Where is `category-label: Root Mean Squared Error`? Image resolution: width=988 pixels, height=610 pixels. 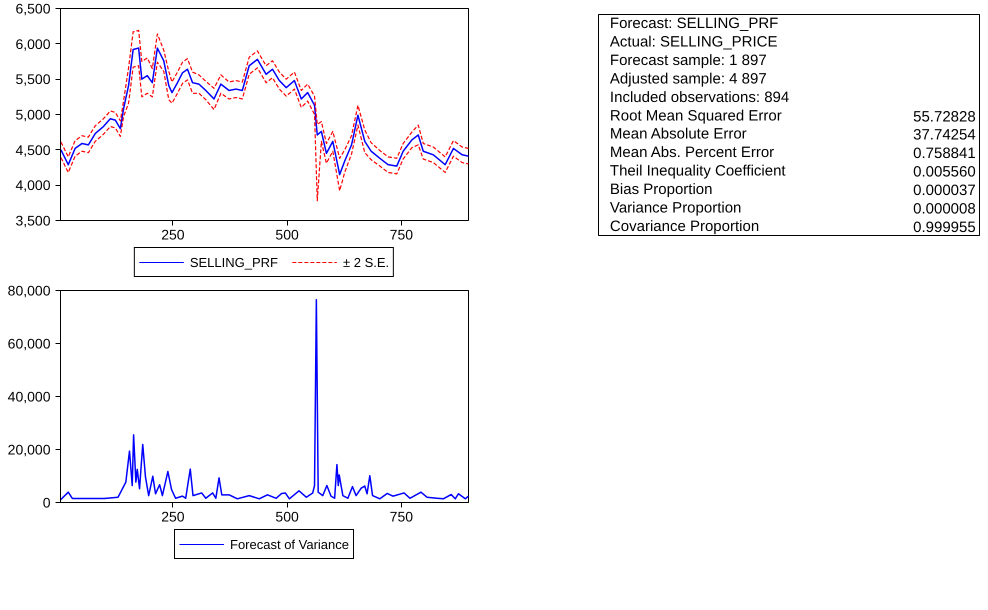 category-label: Root Mean Squared Error is located at coordinates (696, 115).